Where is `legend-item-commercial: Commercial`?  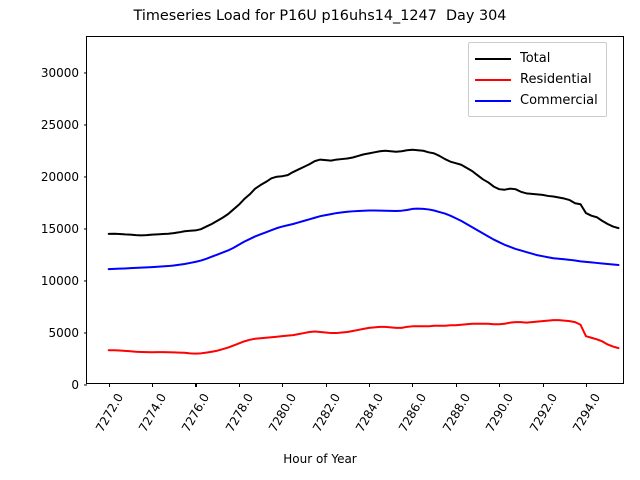
legend-item-commercial: Commercial is located at coordinates (536, 100).